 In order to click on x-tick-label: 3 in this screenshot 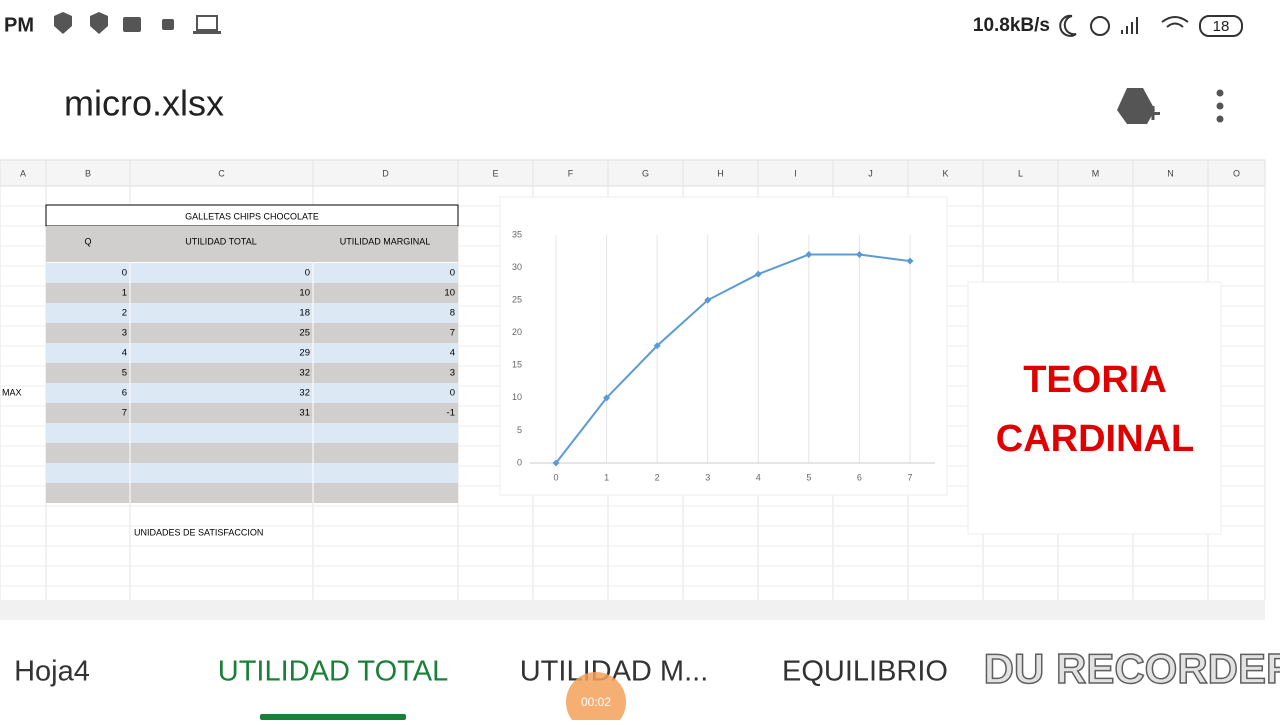, I will do `click(707, 477)`.